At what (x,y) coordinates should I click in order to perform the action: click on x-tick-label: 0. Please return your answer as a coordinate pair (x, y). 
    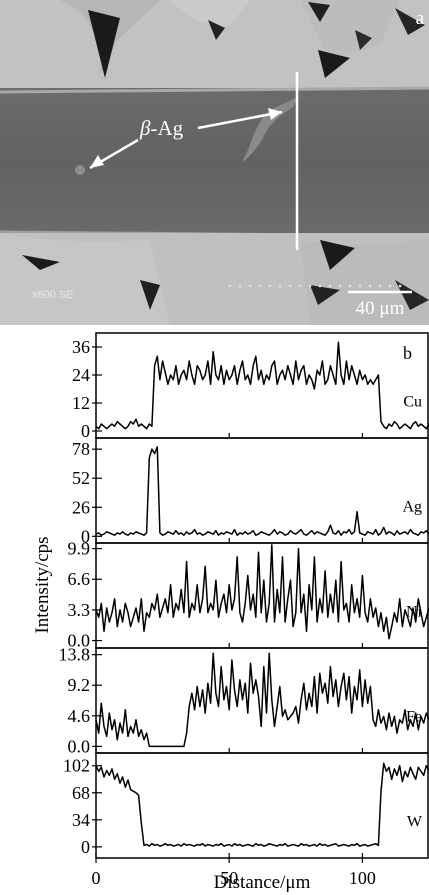
    Looking at the image, I should click on (96, 878).